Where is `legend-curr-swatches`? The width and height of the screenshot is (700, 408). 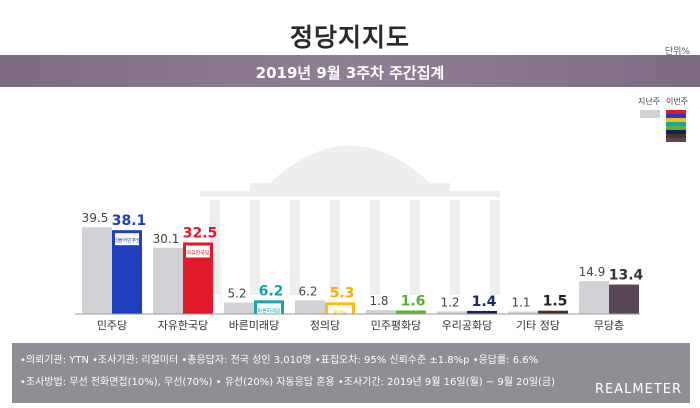
legend-curr-swatches is located at coordinates (676, 126).